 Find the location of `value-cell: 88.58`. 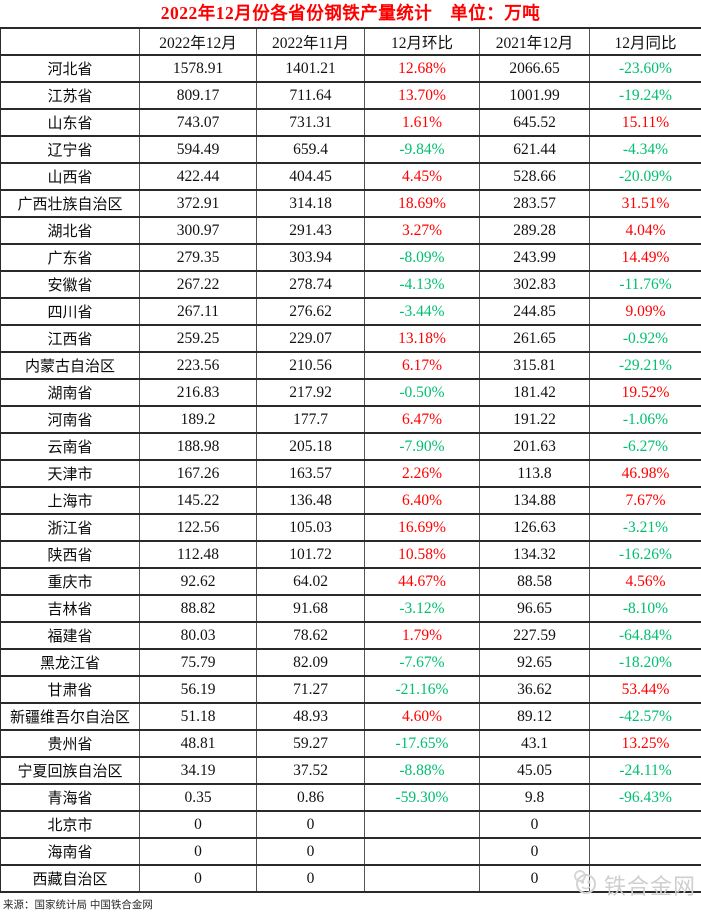

value-cell: 88.58 is located at coordinates (534, 581).